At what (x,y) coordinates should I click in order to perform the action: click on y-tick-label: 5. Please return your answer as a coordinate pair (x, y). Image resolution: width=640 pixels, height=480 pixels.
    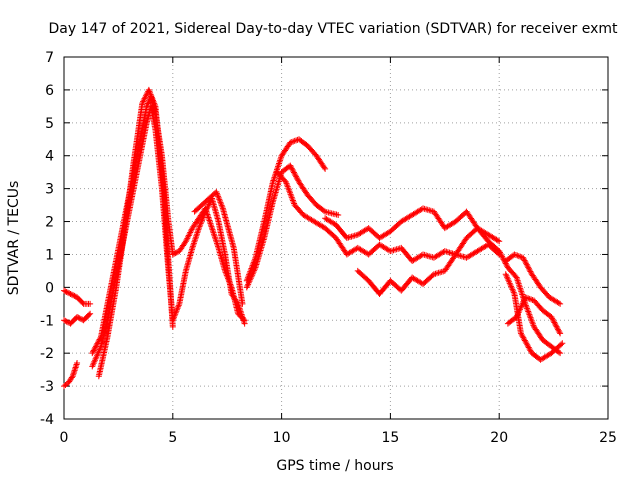
    Looking at the image, I should click on (49, 124).